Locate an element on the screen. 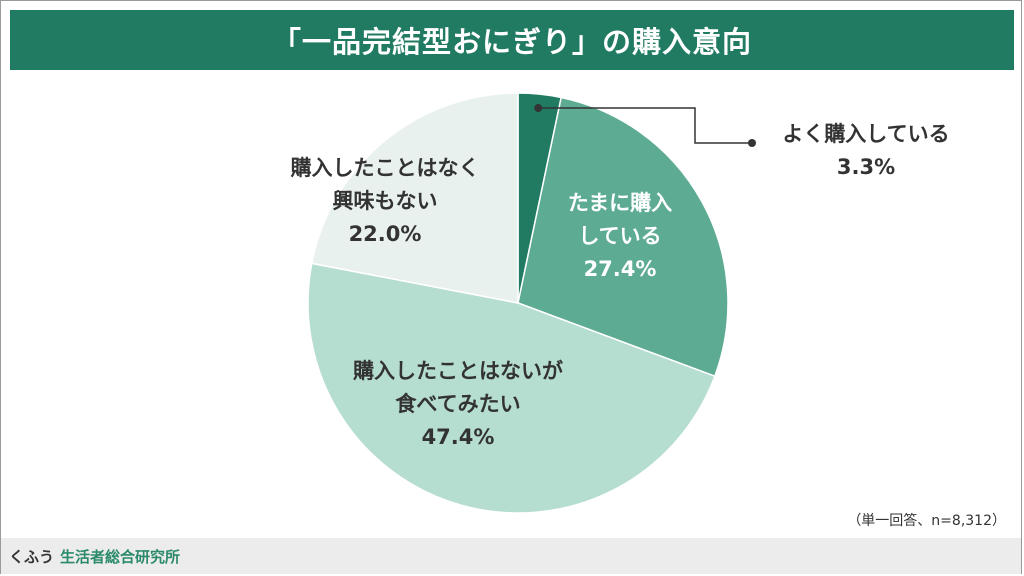  callout-leader-line is located at coordinates (645, 125).